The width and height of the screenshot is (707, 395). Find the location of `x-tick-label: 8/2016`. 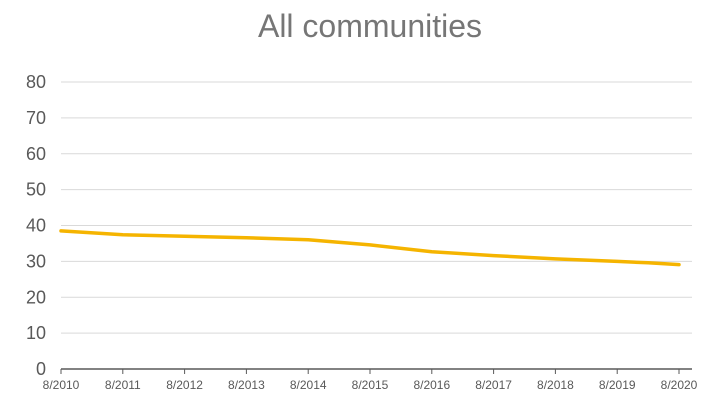

x-tick-label: 8/2016 is located at coordinates (431, 385).